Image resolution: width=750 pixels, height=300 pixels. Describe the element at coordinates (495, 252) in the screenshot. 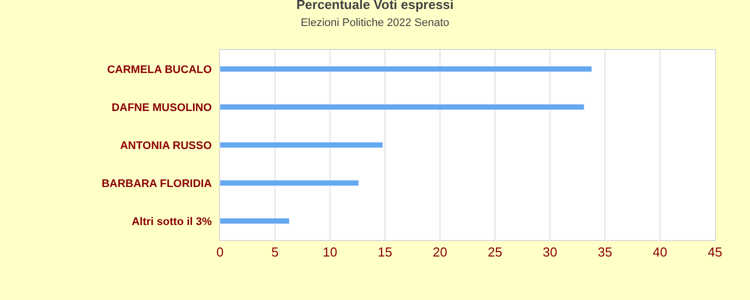

I see `x-tick-label: 25` at that location.